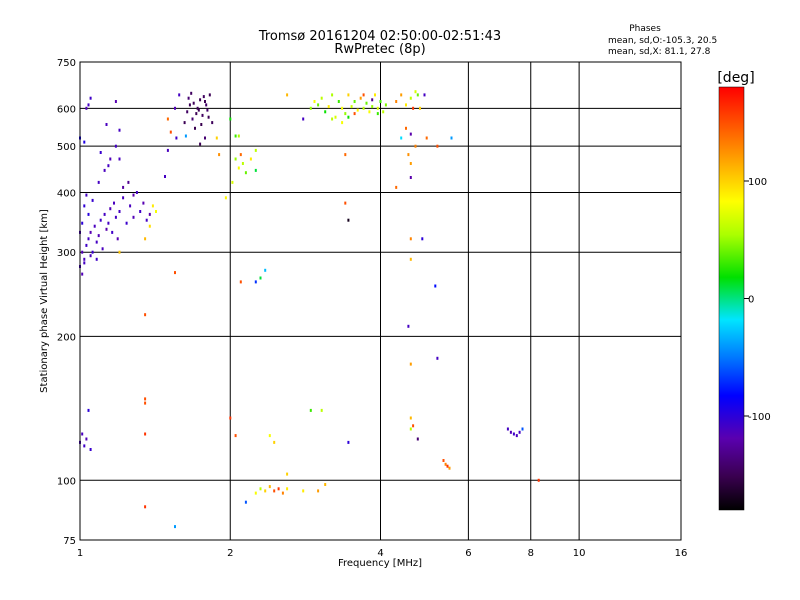 The width and height of the screenshot is (800, 600). What do you see at coordinates (731, 298) in the screenshot?
I see `colorbar-gradient` at bounding box center [731, 298].